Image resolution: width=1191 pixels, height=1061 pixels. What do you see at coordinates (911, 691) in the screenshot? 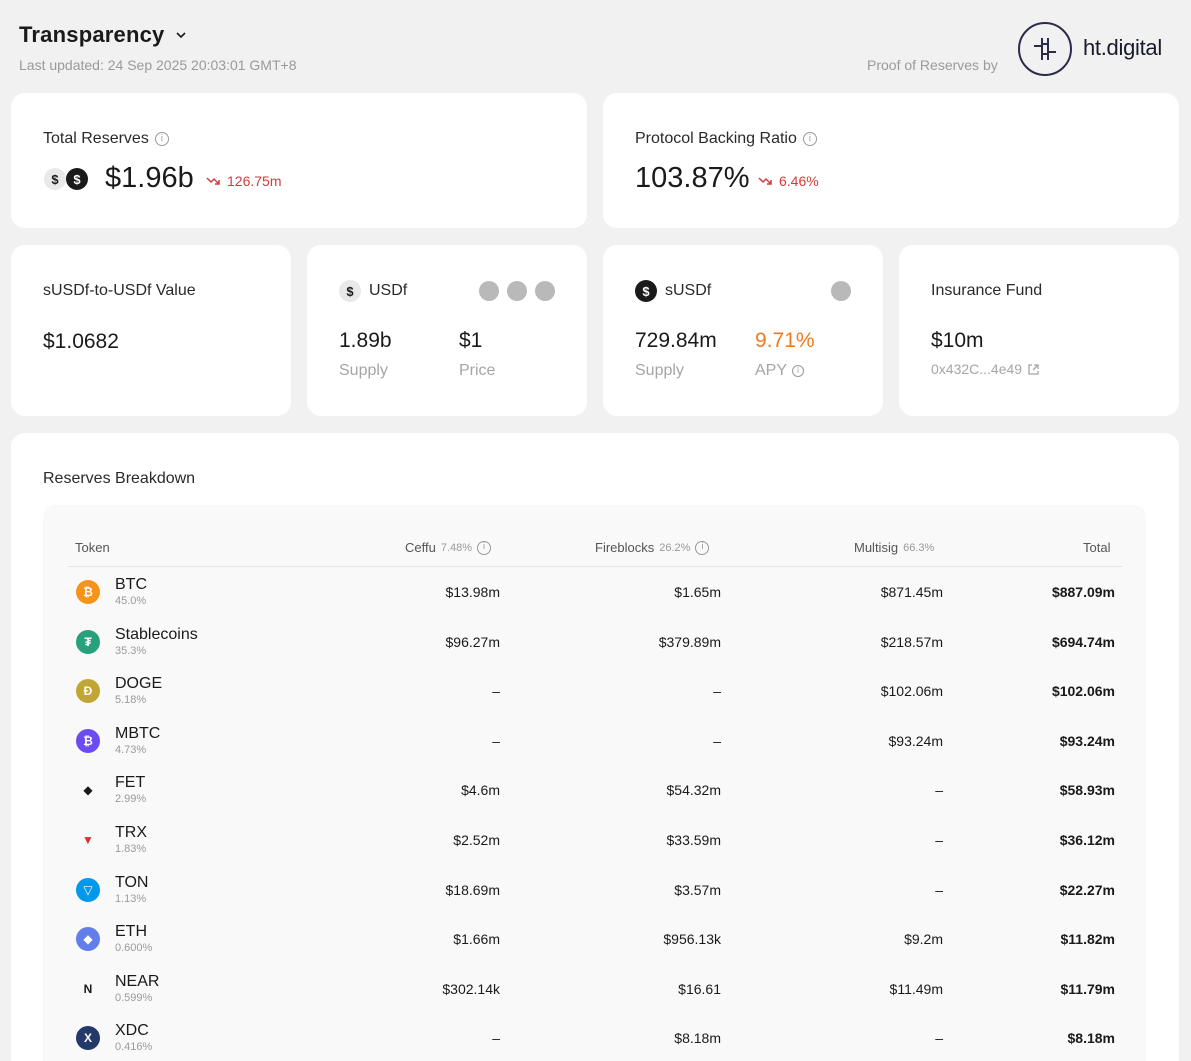
I see `multisig-value: $102.06m` at bounding box center [911, 691].